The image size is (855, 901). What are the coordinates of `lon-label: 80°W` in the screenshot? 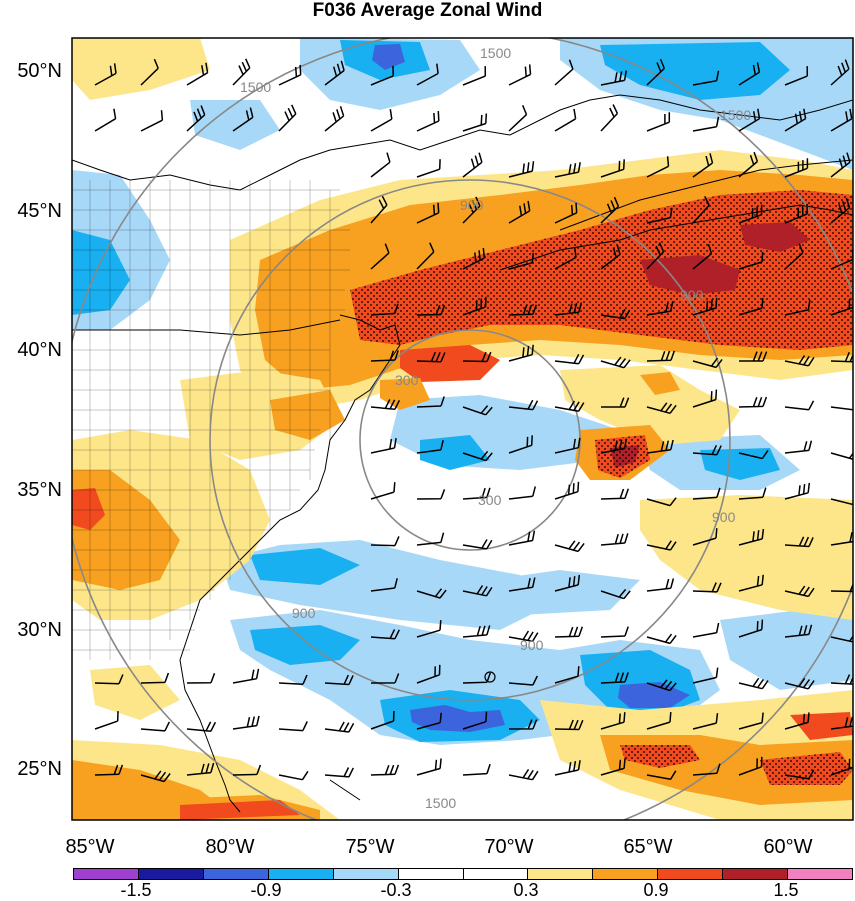 It's located at (230, 847).